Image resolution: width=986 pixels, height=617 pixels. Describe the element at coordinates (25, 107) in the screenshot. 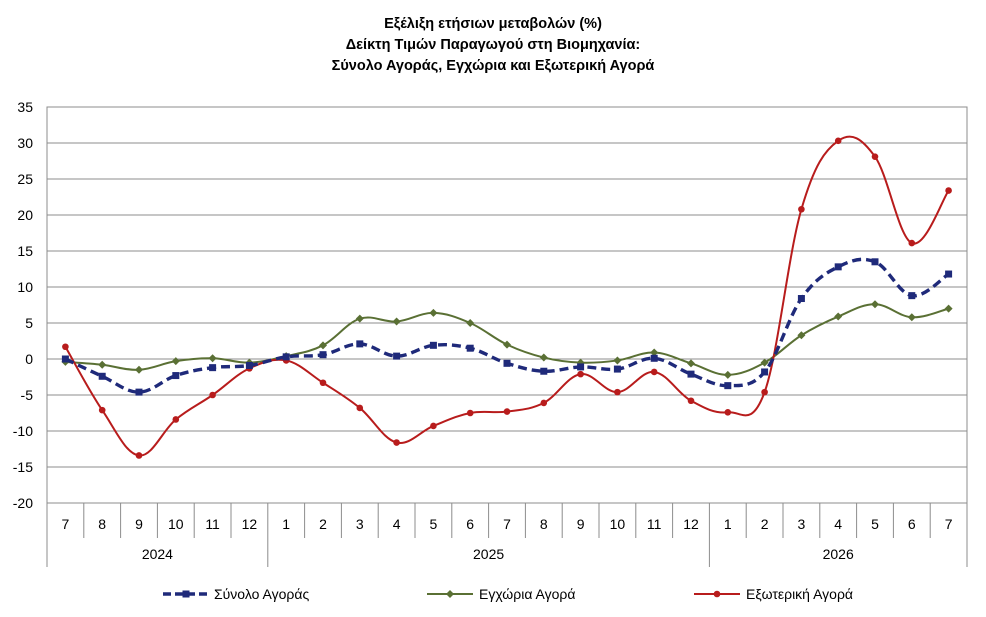

I see `y-tick-label: 35` at that location.